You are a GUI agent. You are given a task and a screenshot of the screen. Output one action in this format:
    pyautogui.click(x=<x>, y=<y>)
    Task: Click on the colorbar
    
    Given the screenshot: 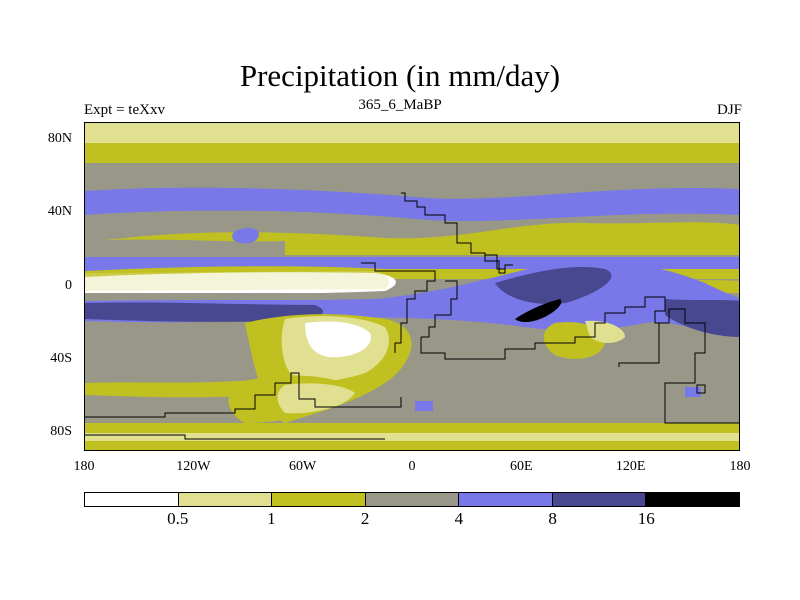 What is the action you would take?
    pyautogui.click(x=412, y=499)
    